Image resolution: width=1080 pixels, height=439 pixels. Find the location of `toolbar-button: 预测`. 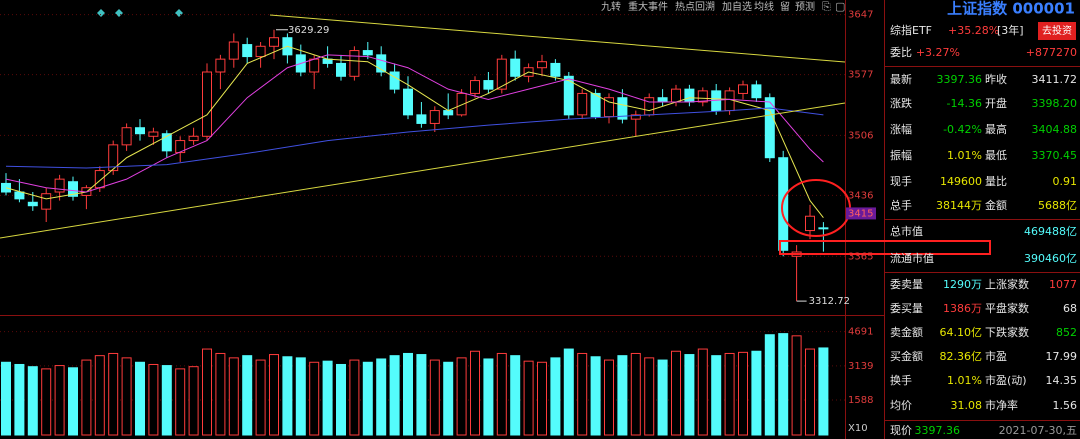

toolbar-button: 预测 is located at coordinates (805, 6).